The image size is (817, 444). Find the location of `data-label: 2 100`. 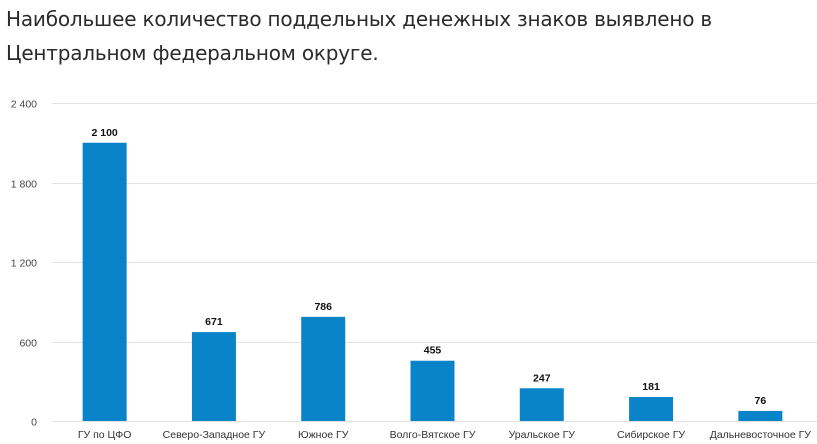

data-label: 2 100 is located at coordinates (105, 133).